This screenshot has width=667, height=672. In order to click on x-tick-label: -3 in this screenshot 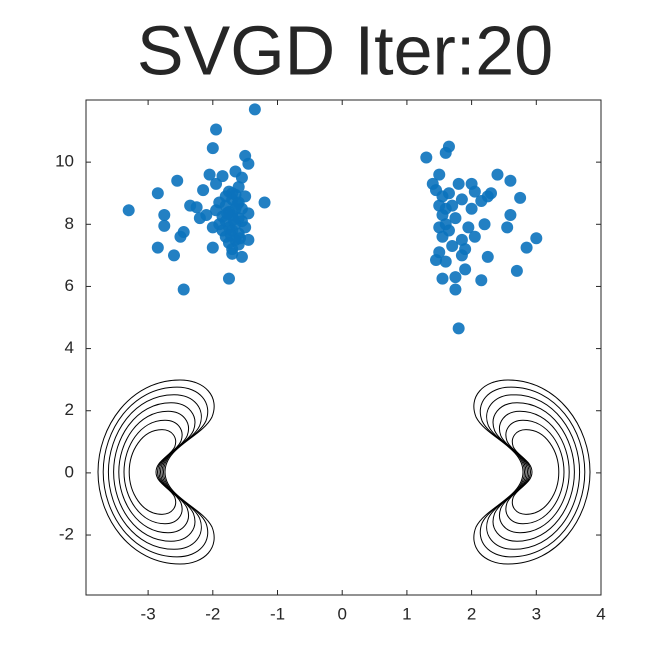, I will do `click(148, 613)`.